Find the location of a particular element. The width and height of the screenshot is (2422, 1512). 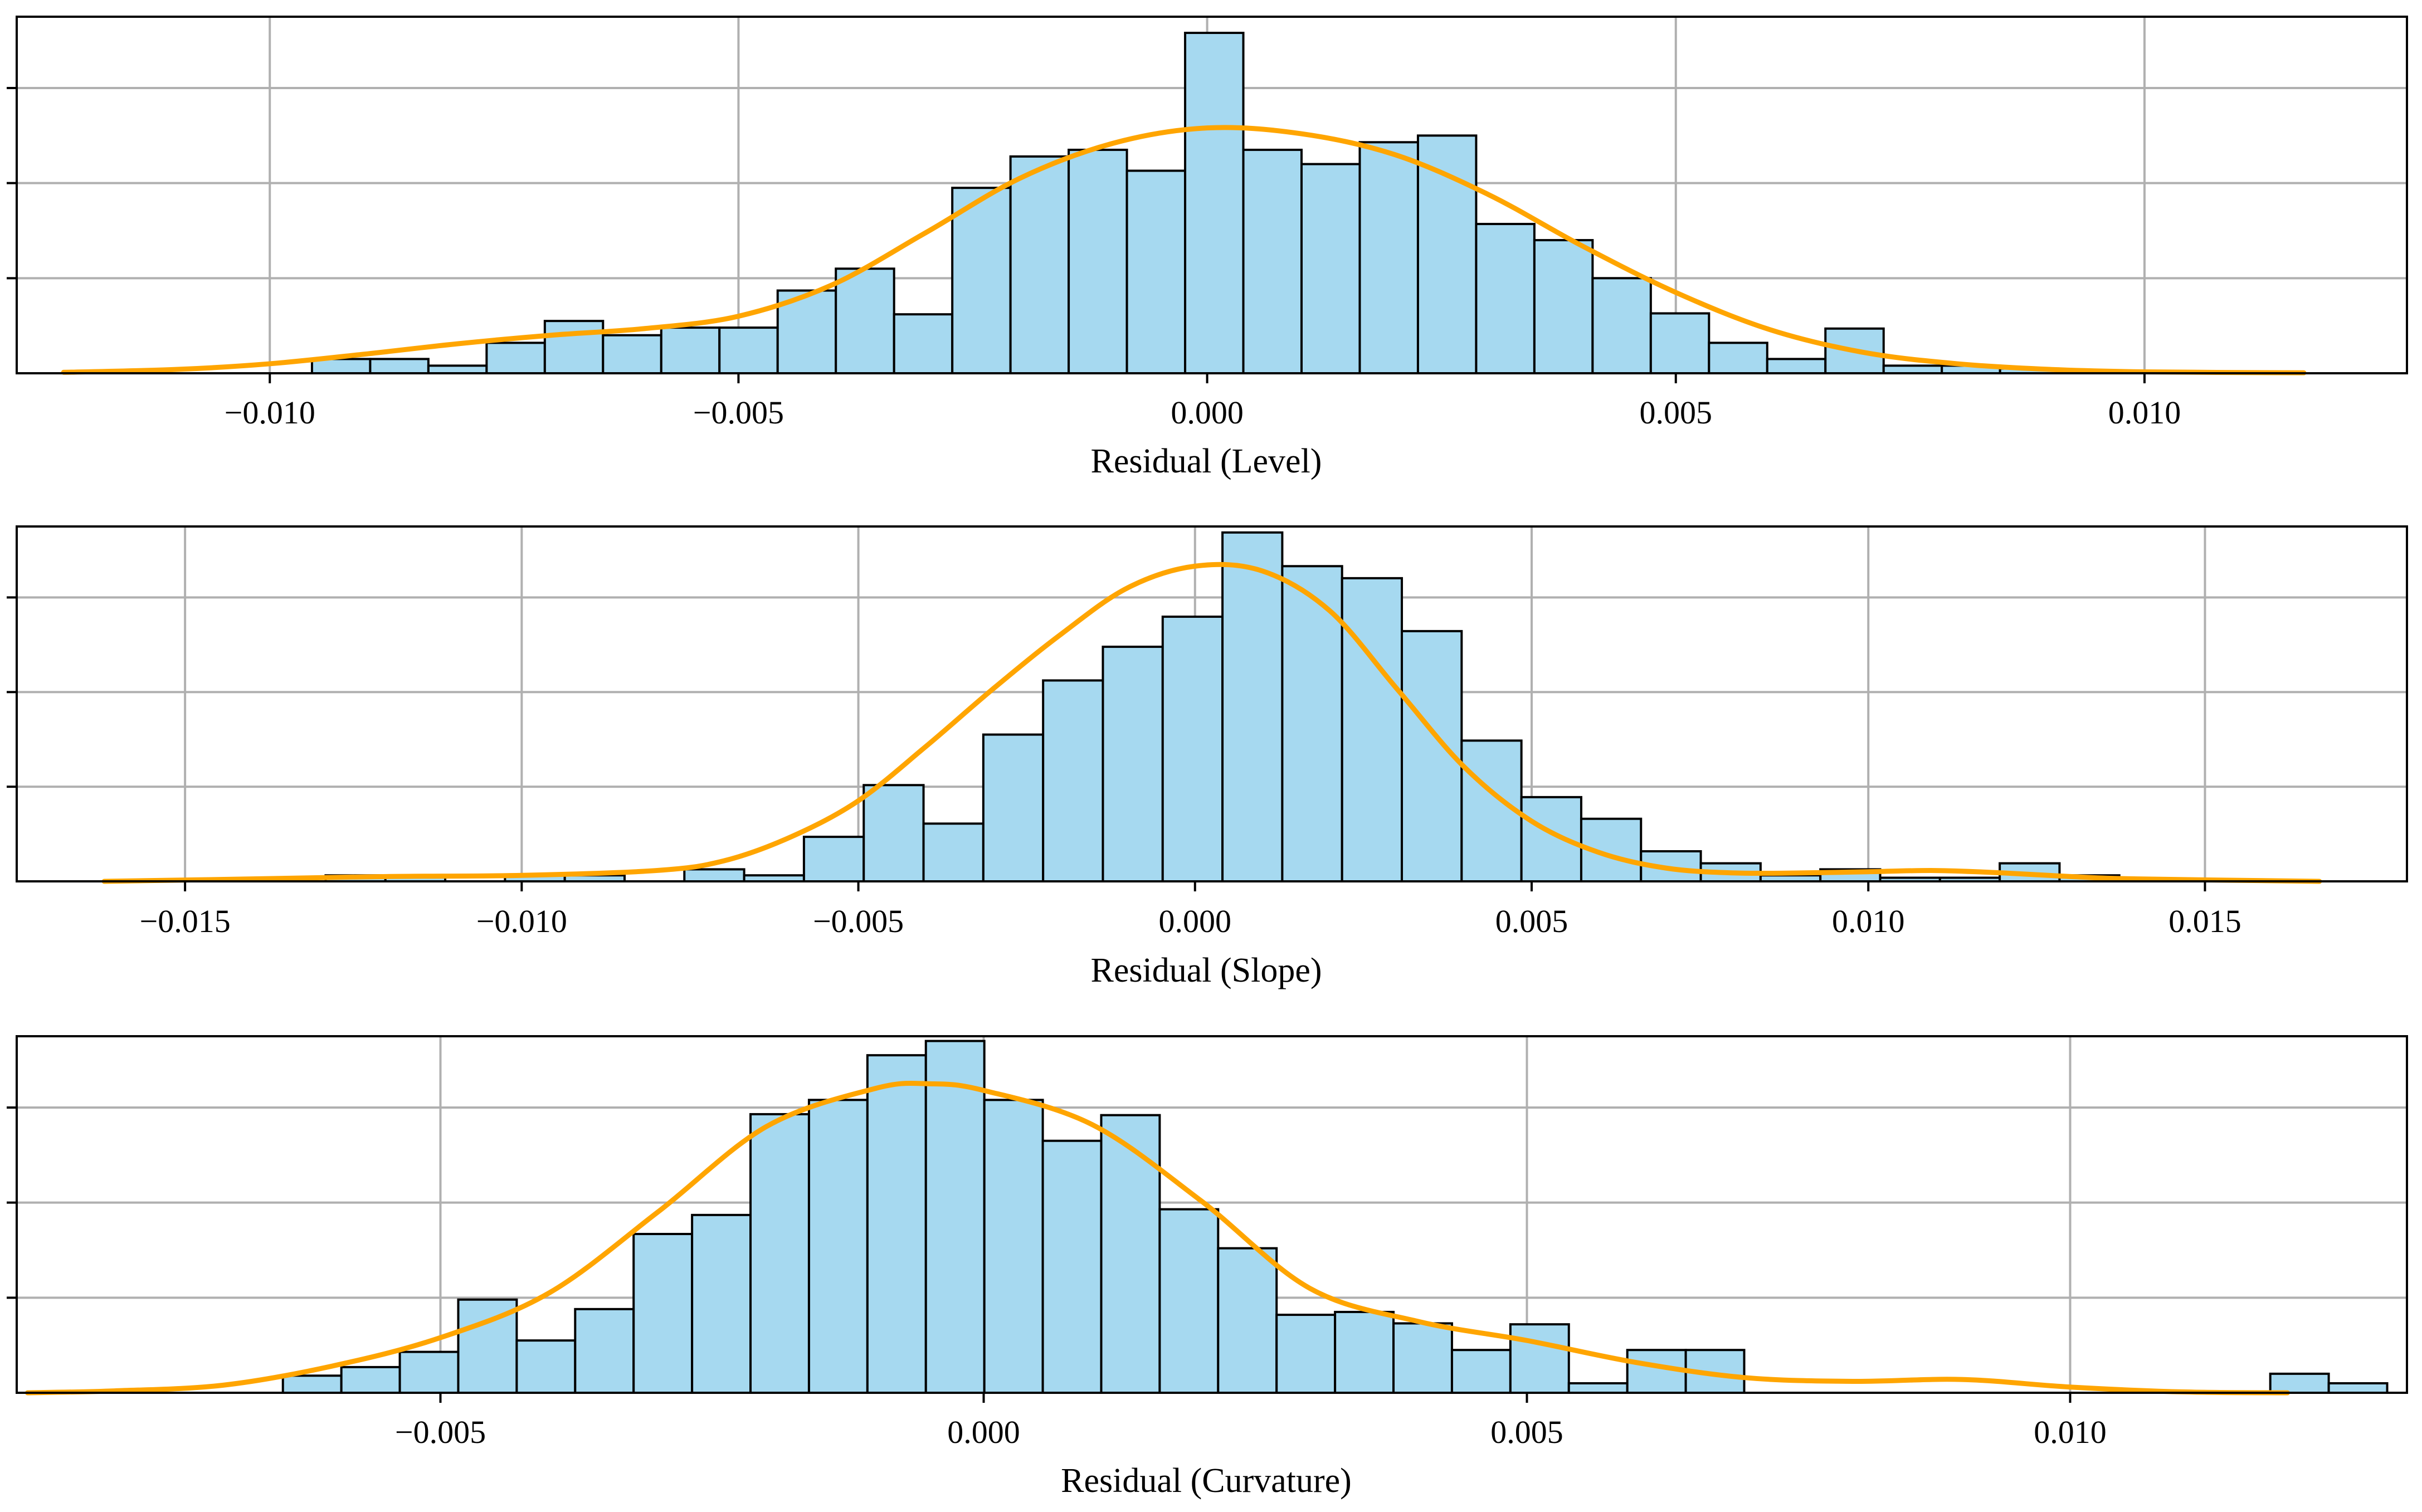

x-axis-label: Residual (Curvature) is located at coordinates (1207, 1481).